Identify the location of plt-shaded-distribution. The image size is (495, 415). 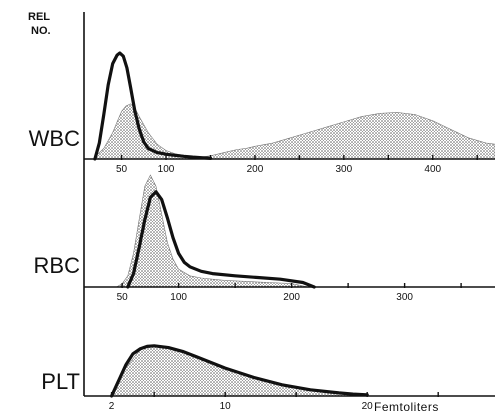
(239, 370).